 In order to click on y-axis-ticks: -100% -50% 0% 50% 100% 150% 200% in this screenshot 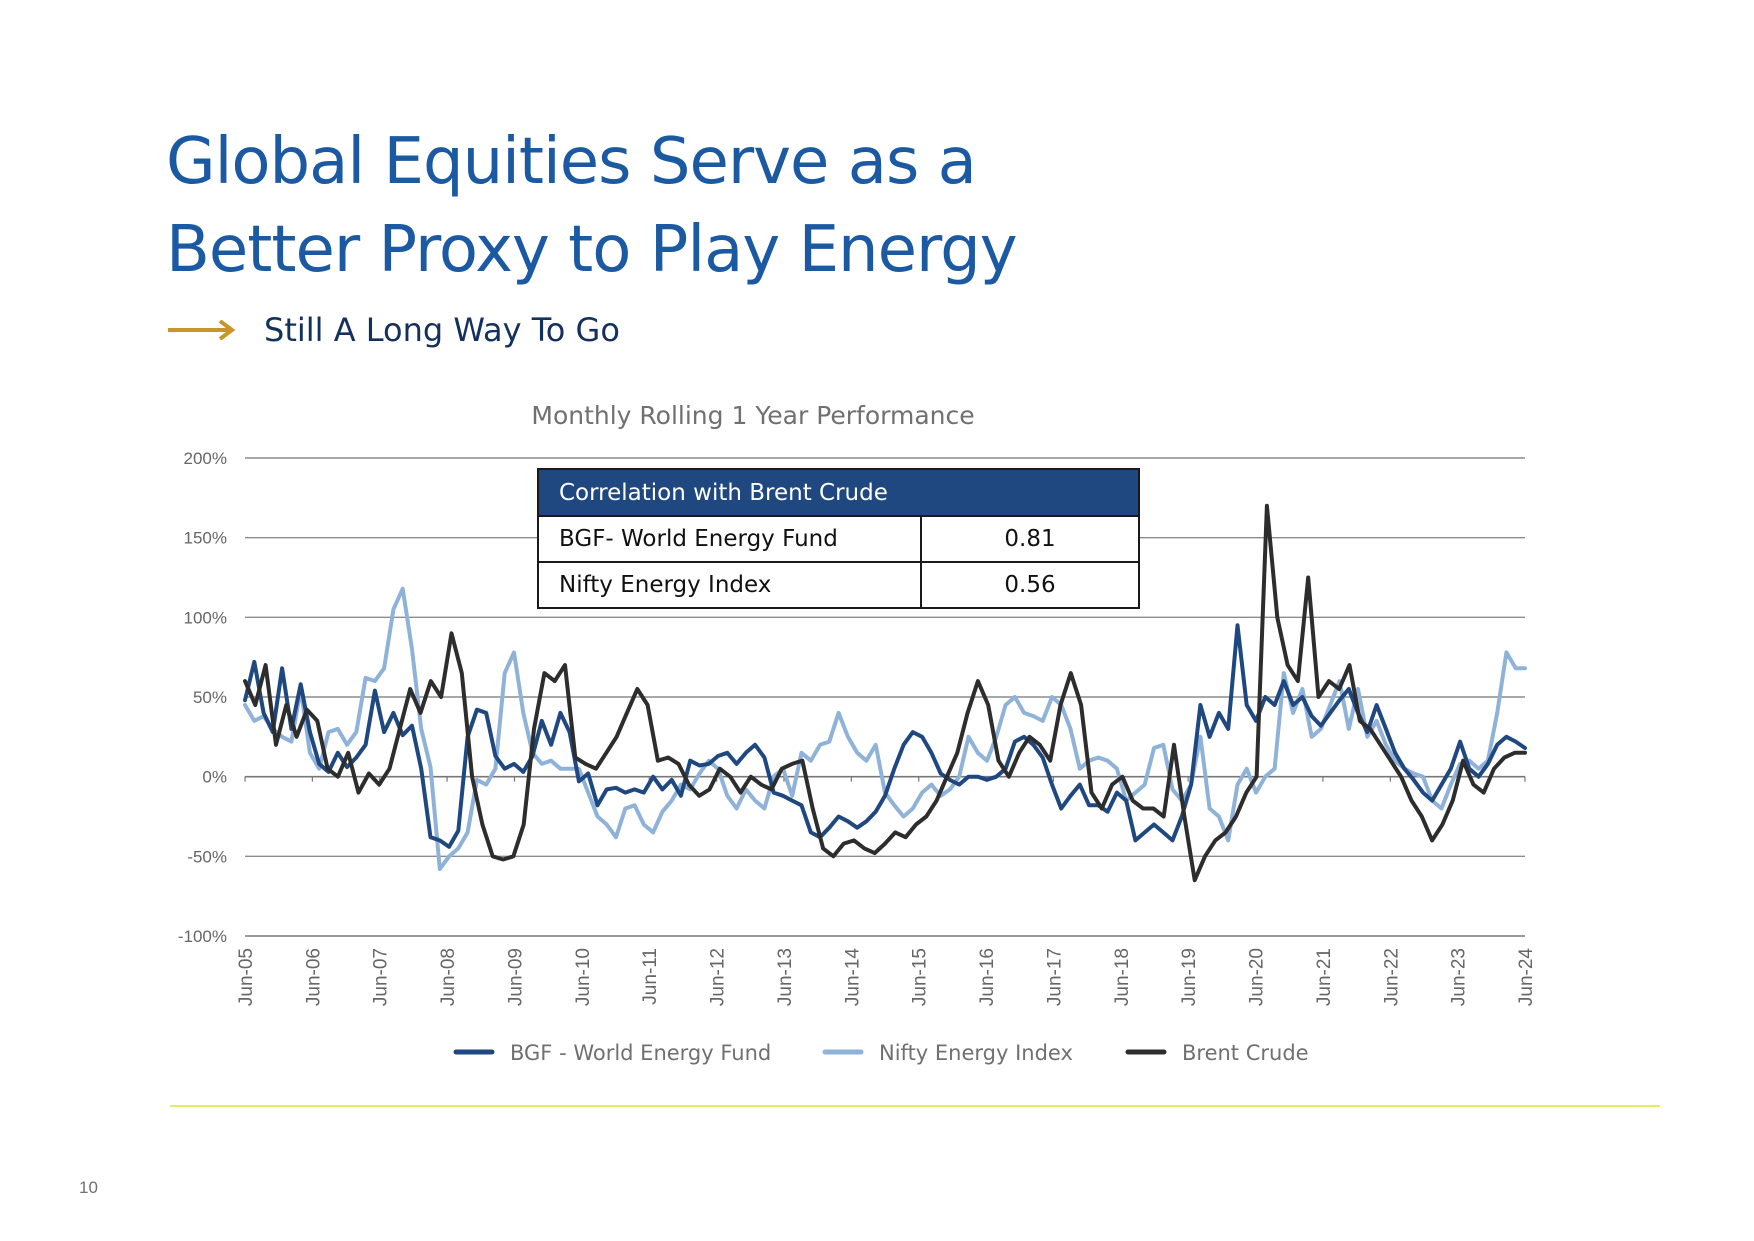, I will do `click(202, 697)`.